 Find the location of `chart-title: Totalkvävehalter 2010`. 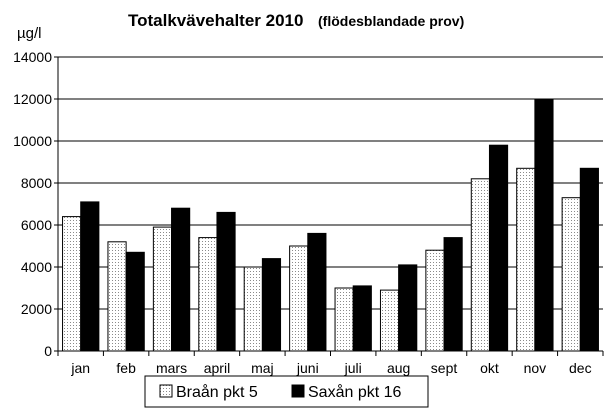

chart-title: Totalkvävehalter 2010 is located at coordinates (215, 20).